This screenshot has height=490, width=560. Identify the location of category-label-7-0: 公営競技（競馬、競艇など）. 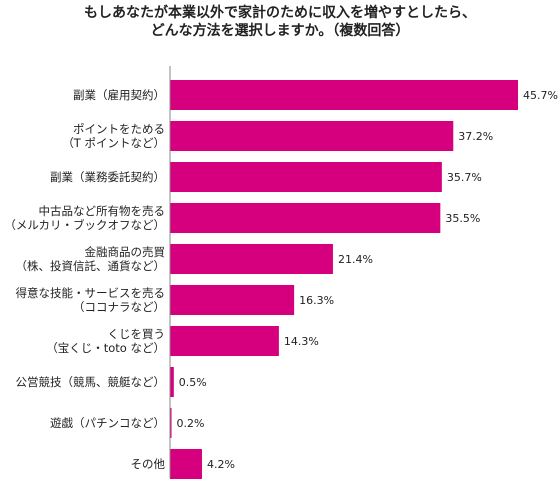
(91, 382).